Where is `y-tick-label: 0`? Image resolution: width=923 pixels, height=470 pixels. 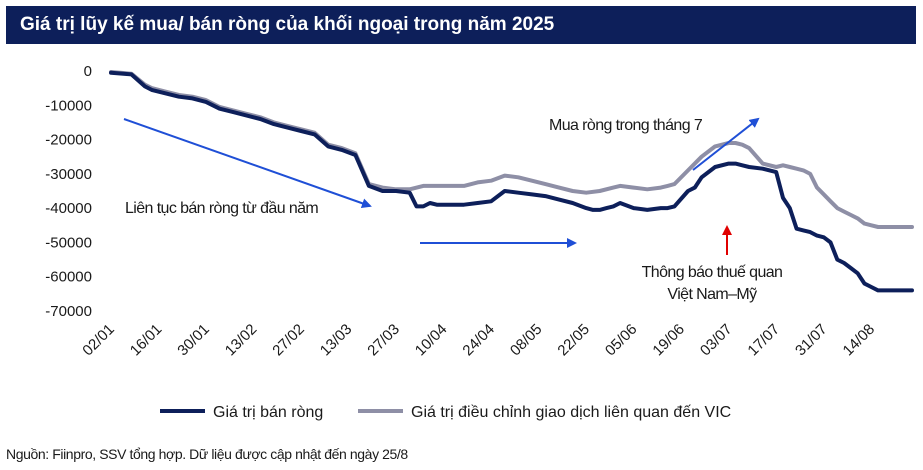 y-tick-label: 0 is located at coordinates (88, 71).